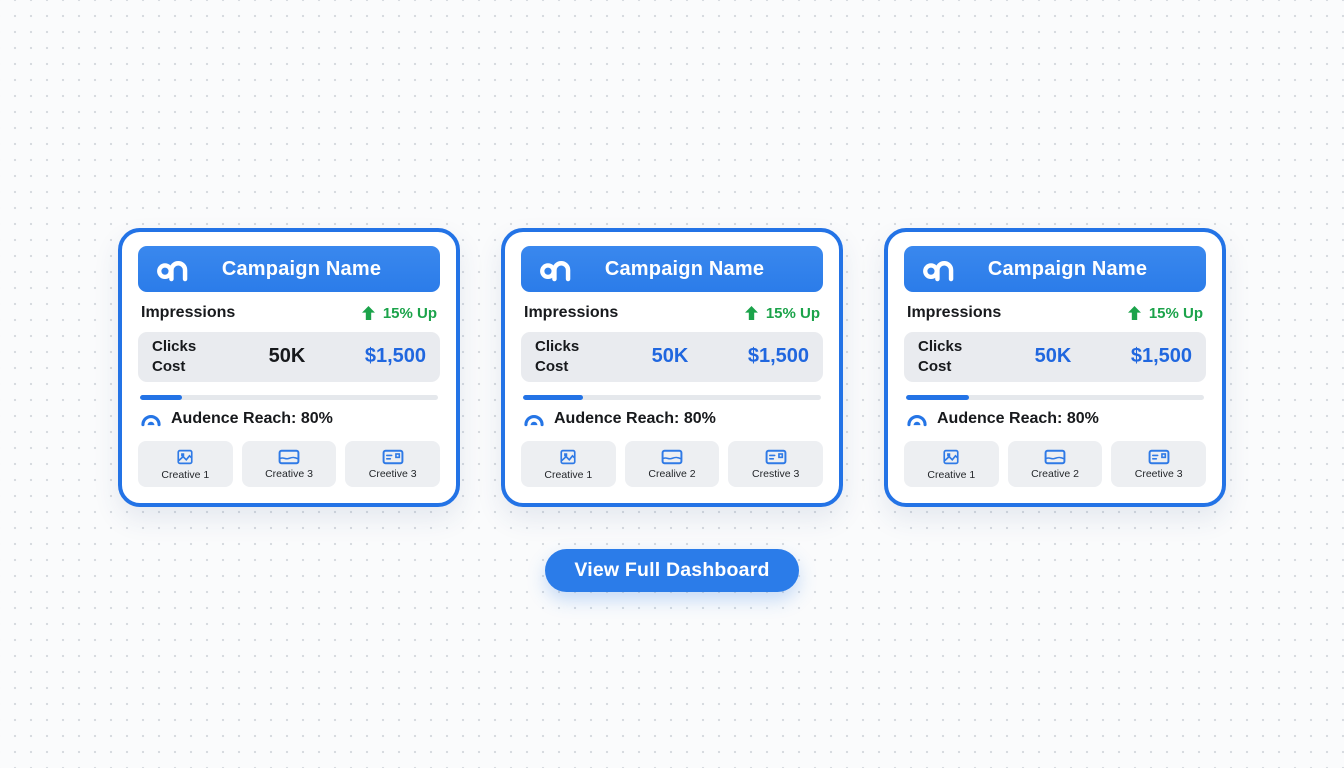 This screenshot has width=1344, height=768. I want to click on creatives-row: Creative 1 Crealive 2 Crestive 3, so click(672, 464).